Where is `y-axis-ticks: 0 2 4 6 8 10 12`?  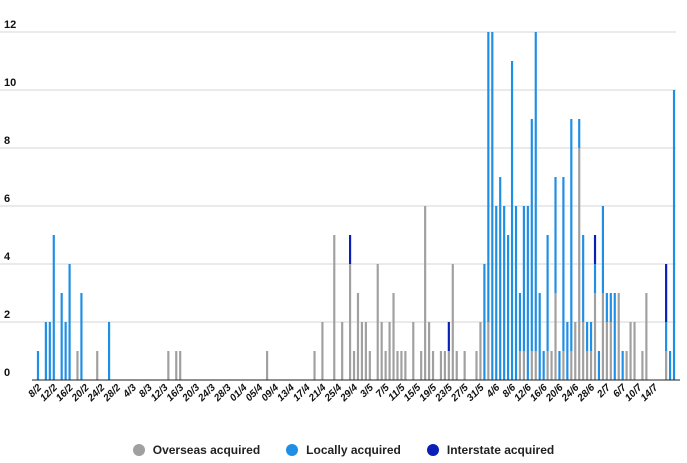 y-axis-ticks: 0 2 4 6 8 10 12 is located at coordinates (10, 199).